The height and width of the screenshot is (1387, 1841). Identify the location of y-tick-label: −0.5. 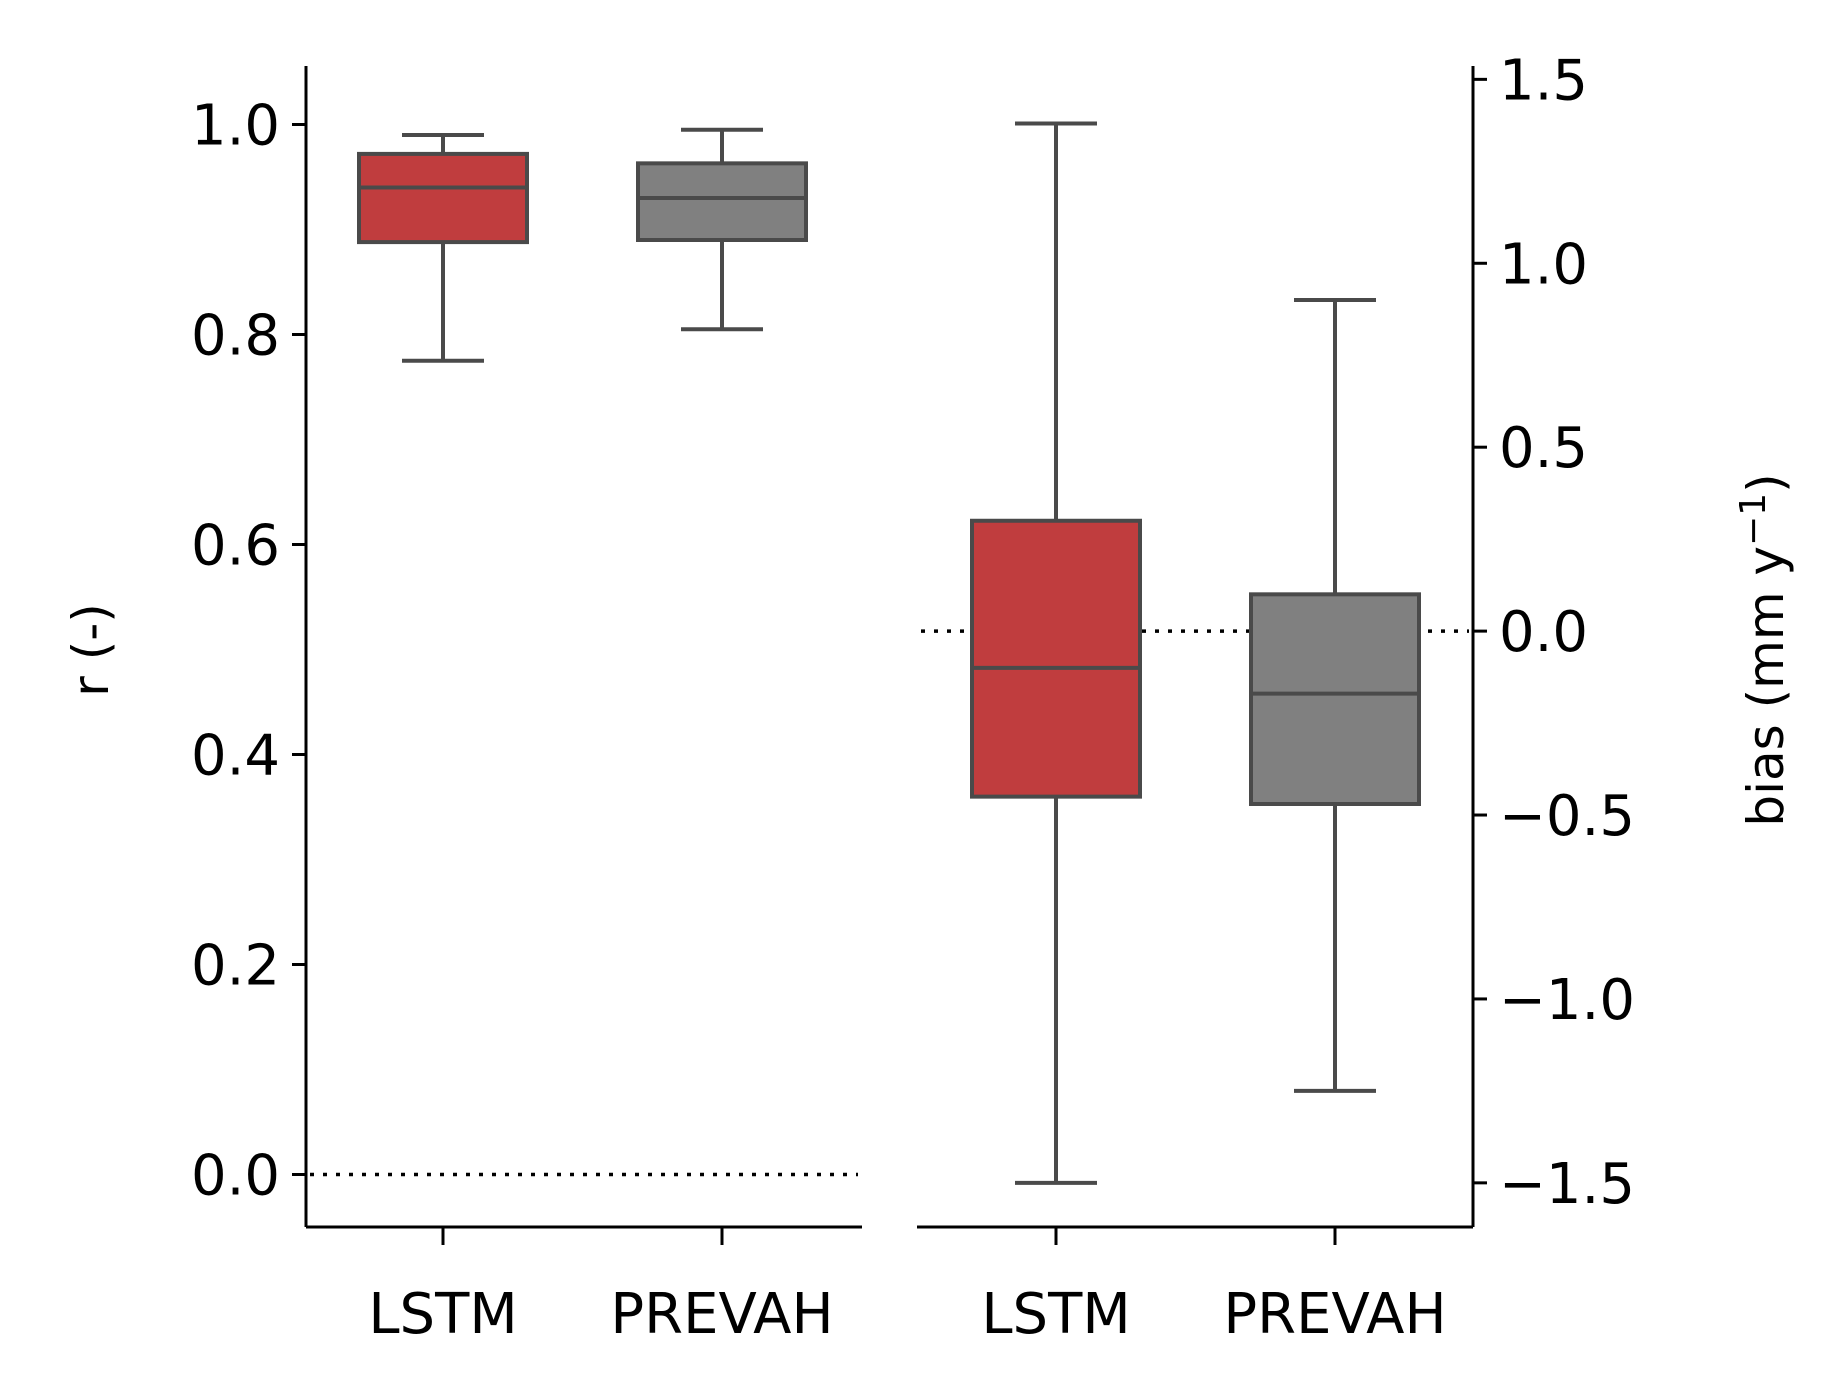
(1567, 816).